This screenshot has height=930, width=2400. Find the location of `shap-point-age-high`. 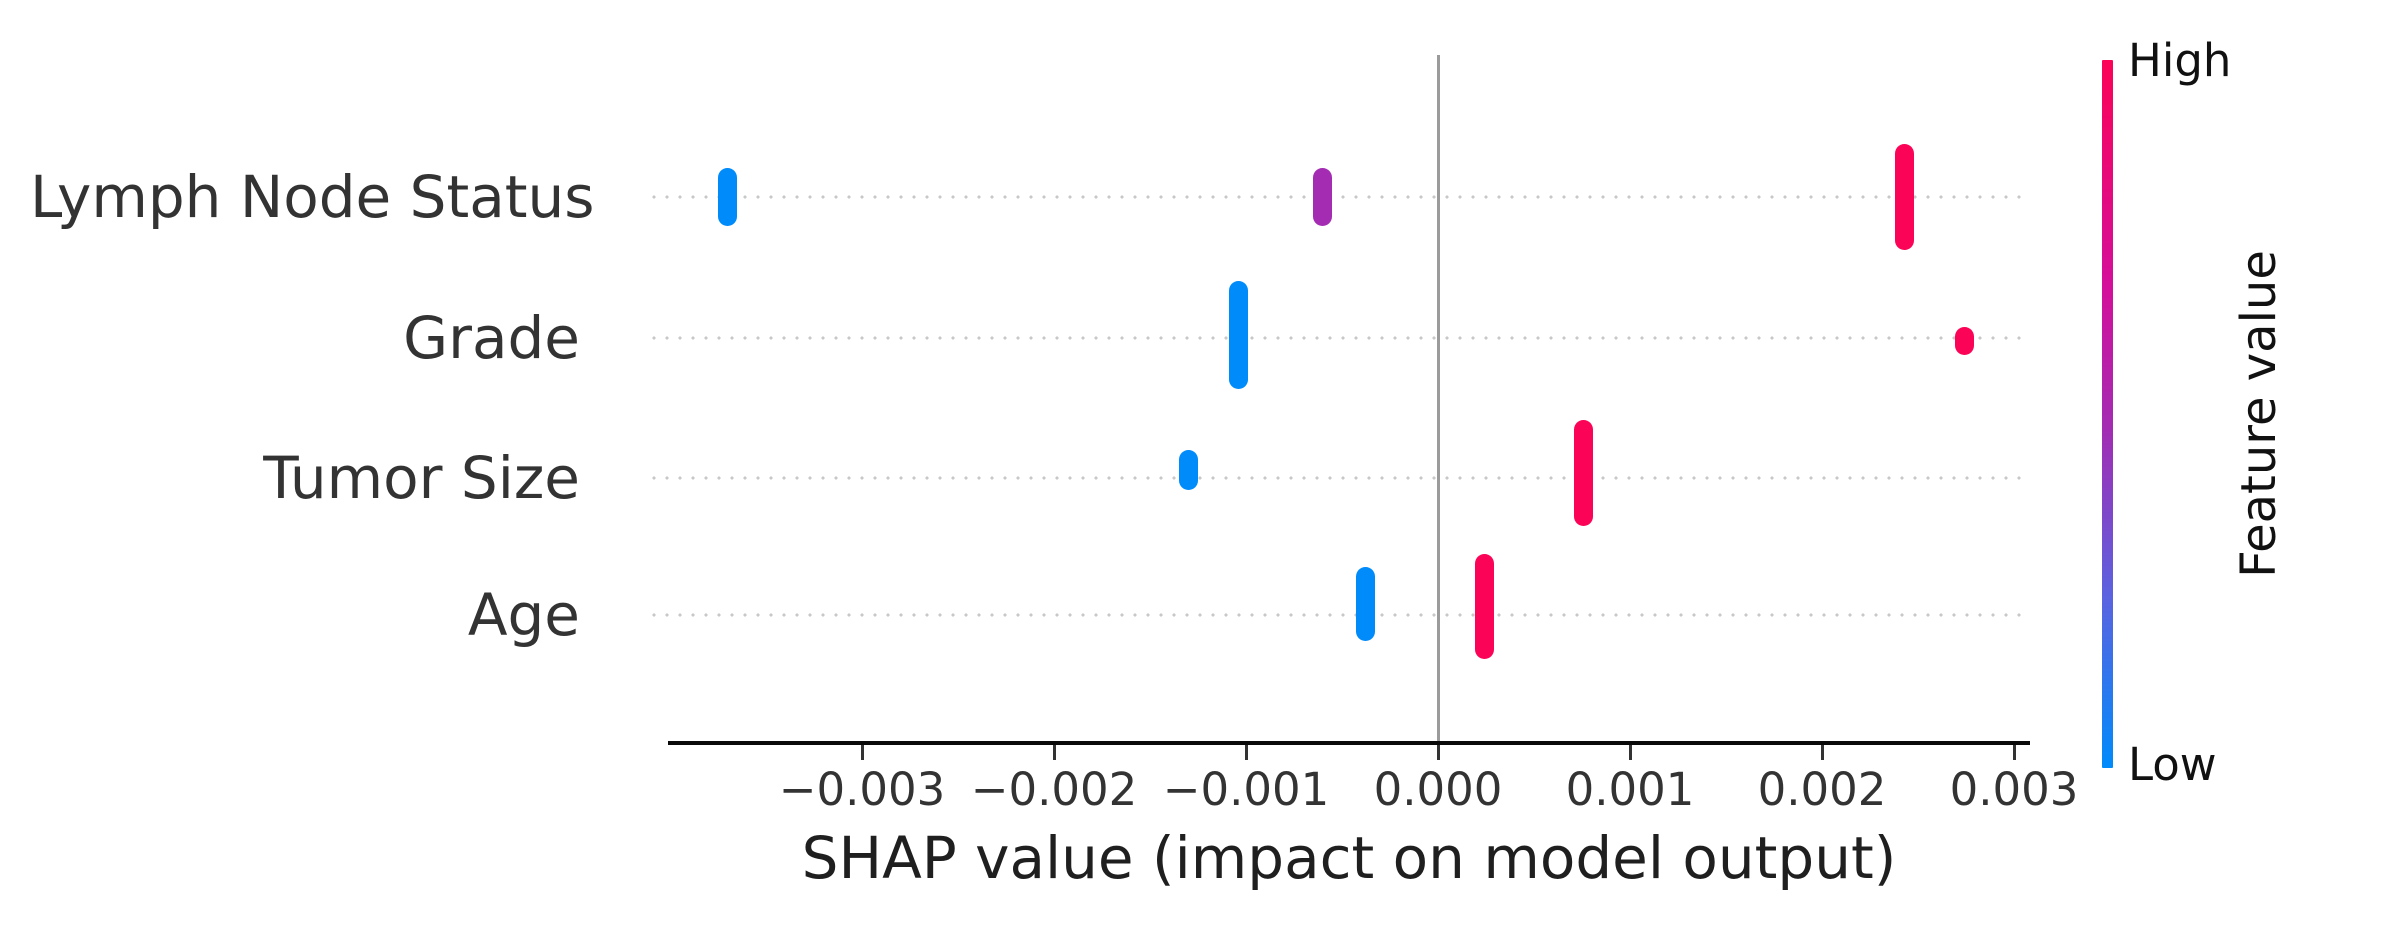

shap-point-age-high is located at coordinates (1484, 606).